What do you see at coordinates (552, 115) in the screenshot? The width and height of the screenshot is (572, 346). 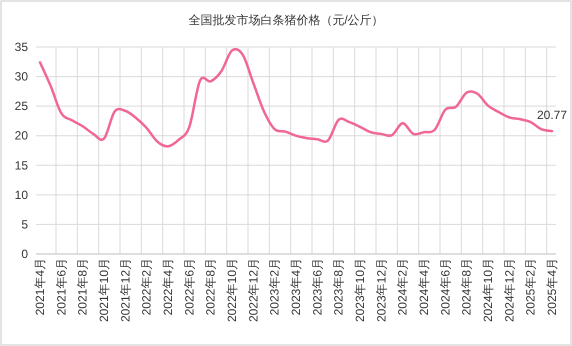 I see `data-label: 20.77` at bounding box center [552, 115].